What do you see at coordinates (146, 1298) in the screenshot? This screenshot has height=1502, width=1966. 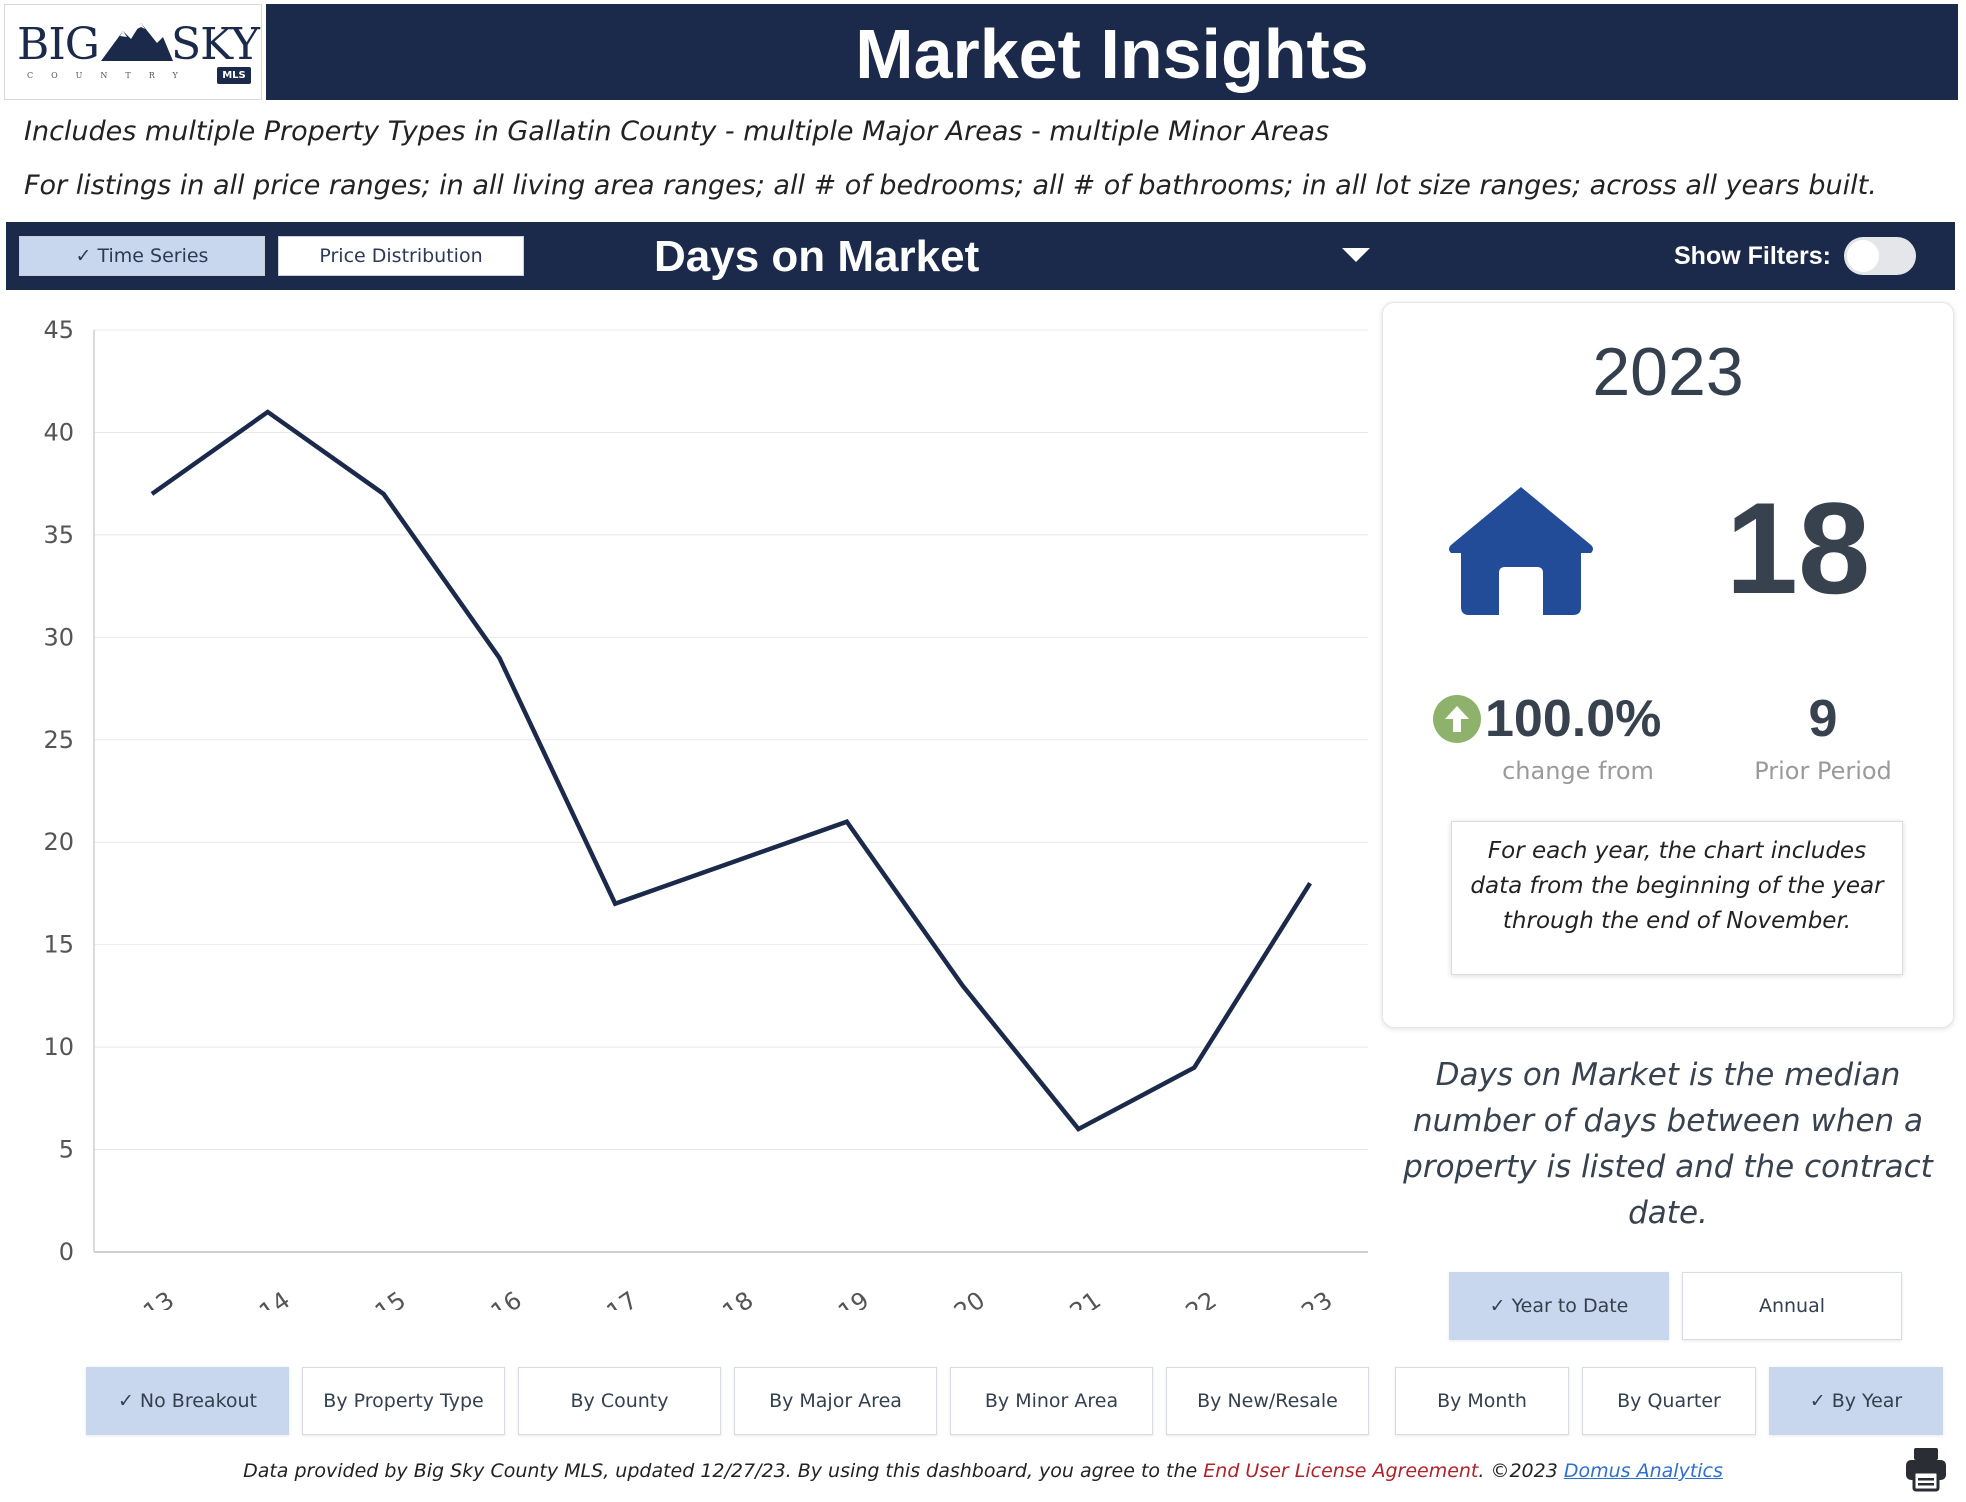 I see `x-tick-label: 2013` at bounding box center [146, 1298].